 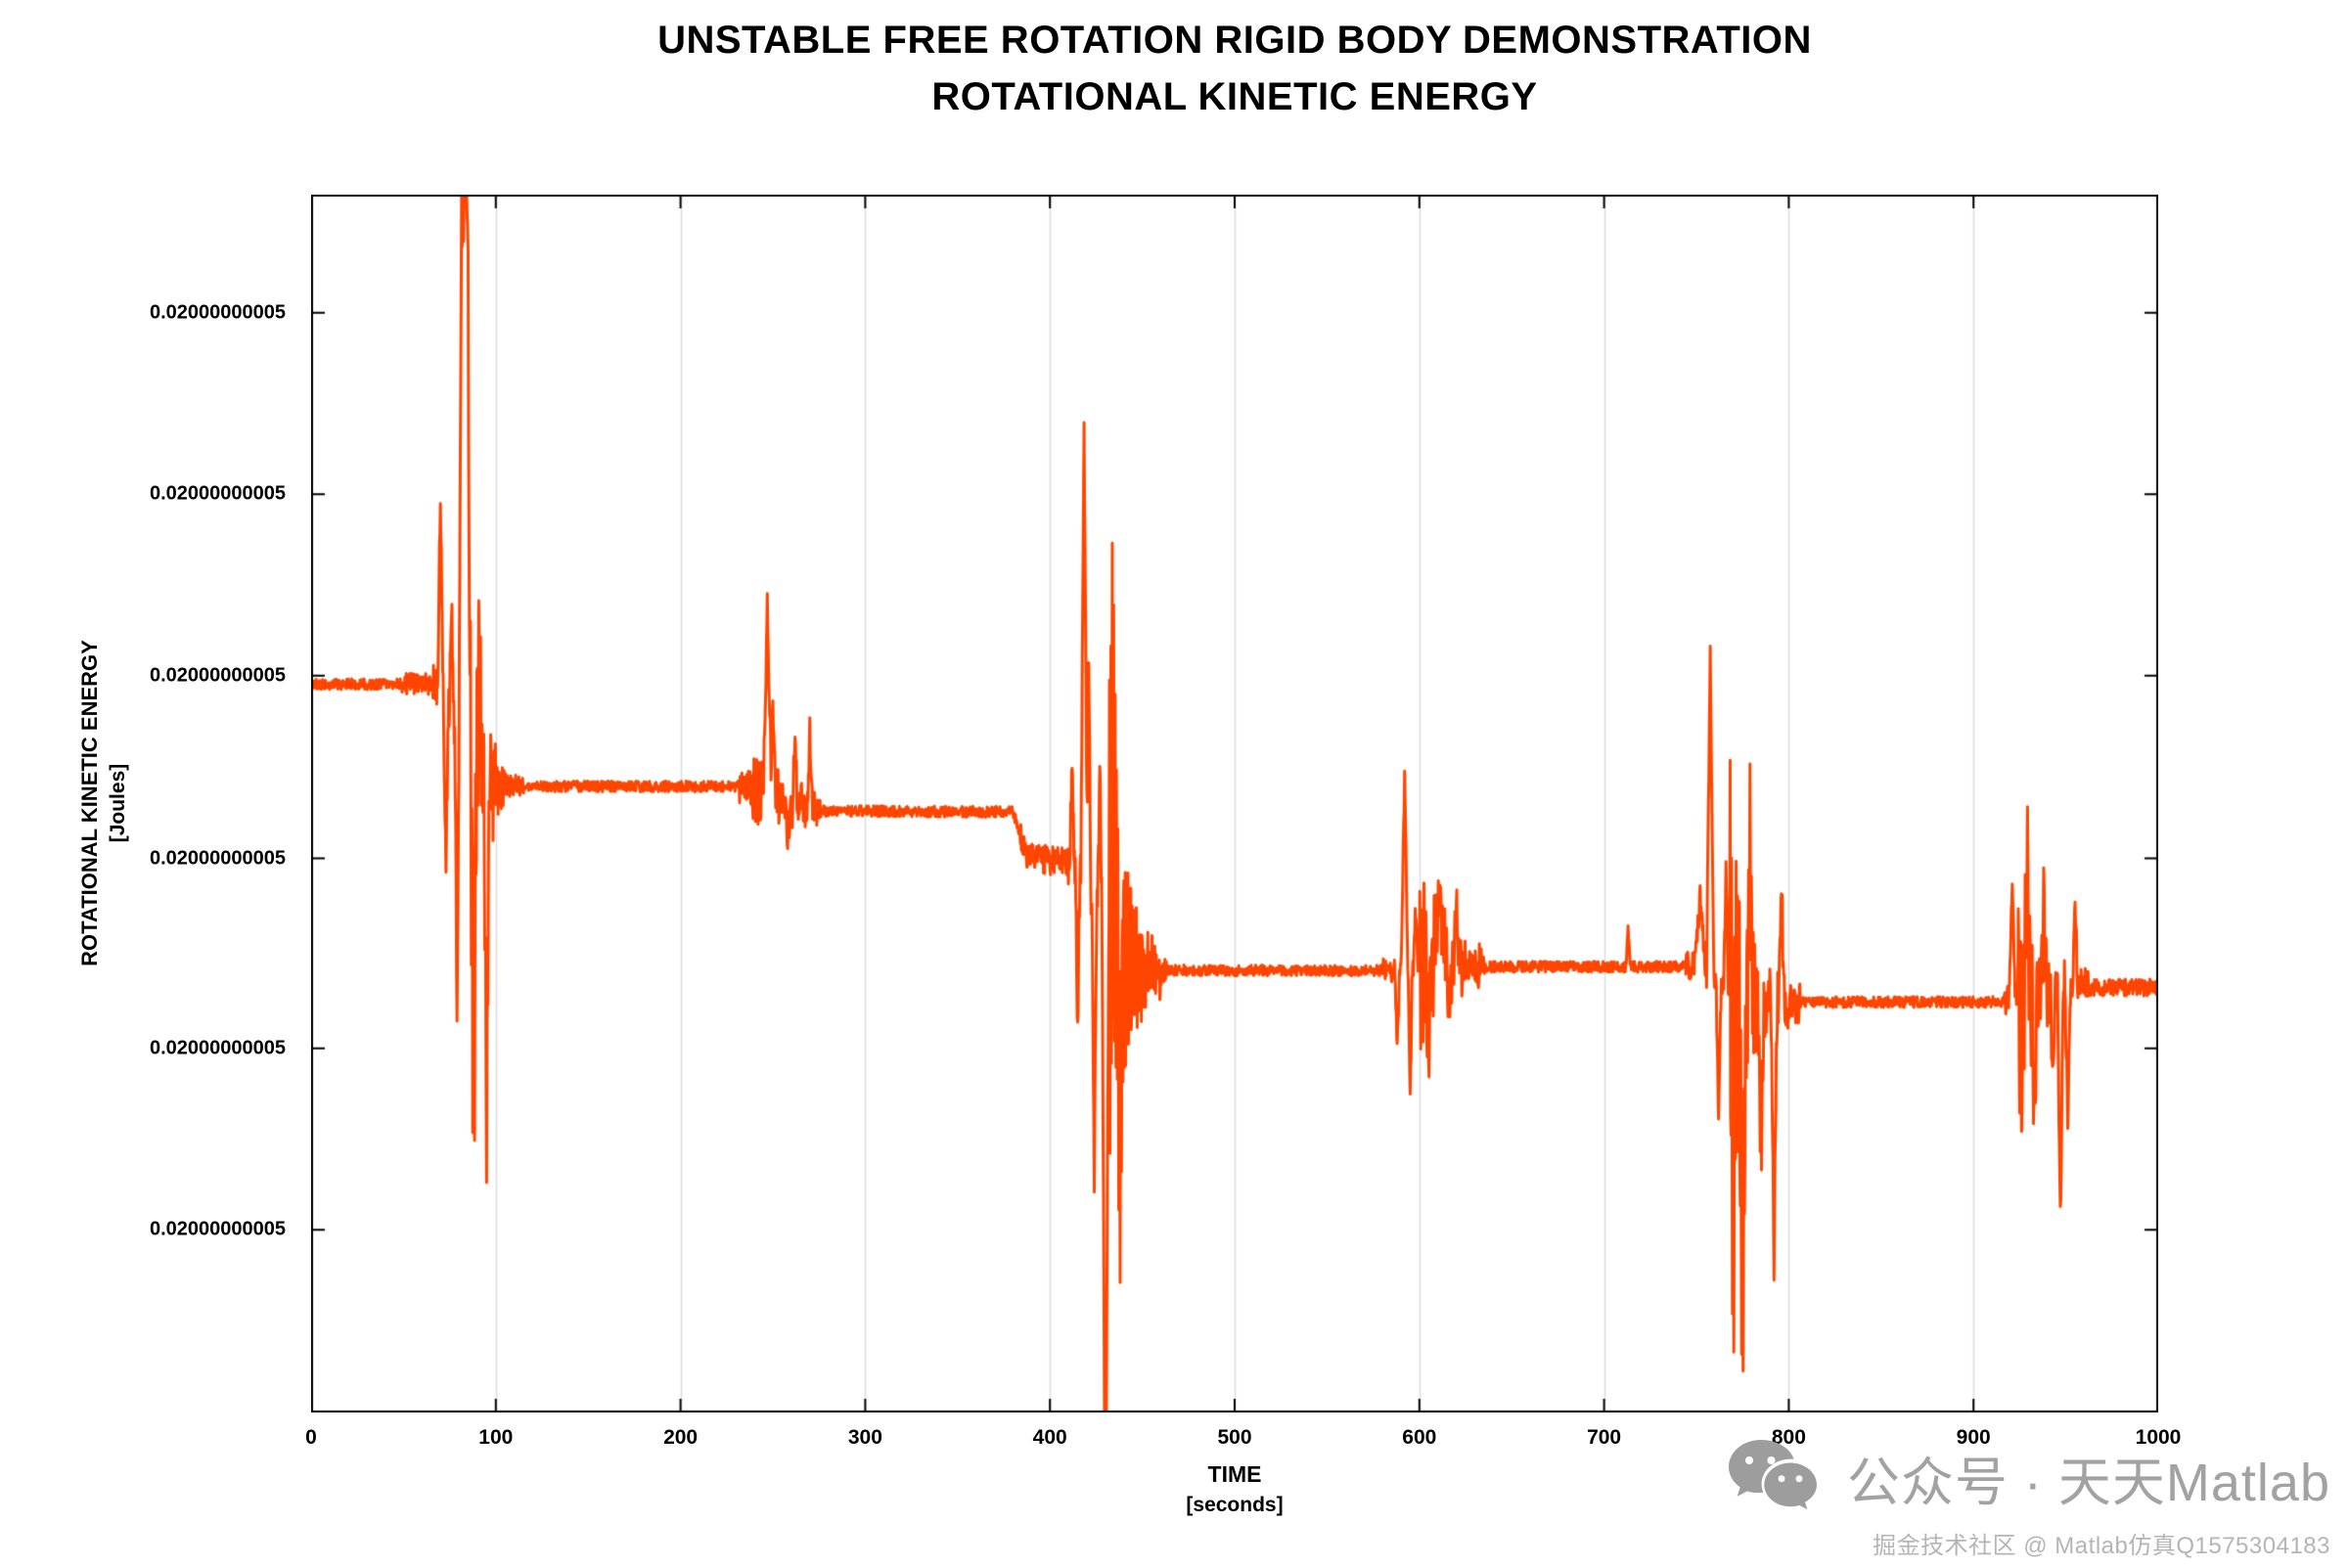 I want to click on x-tick-label: 1000, so click(x=2158, y=1437).